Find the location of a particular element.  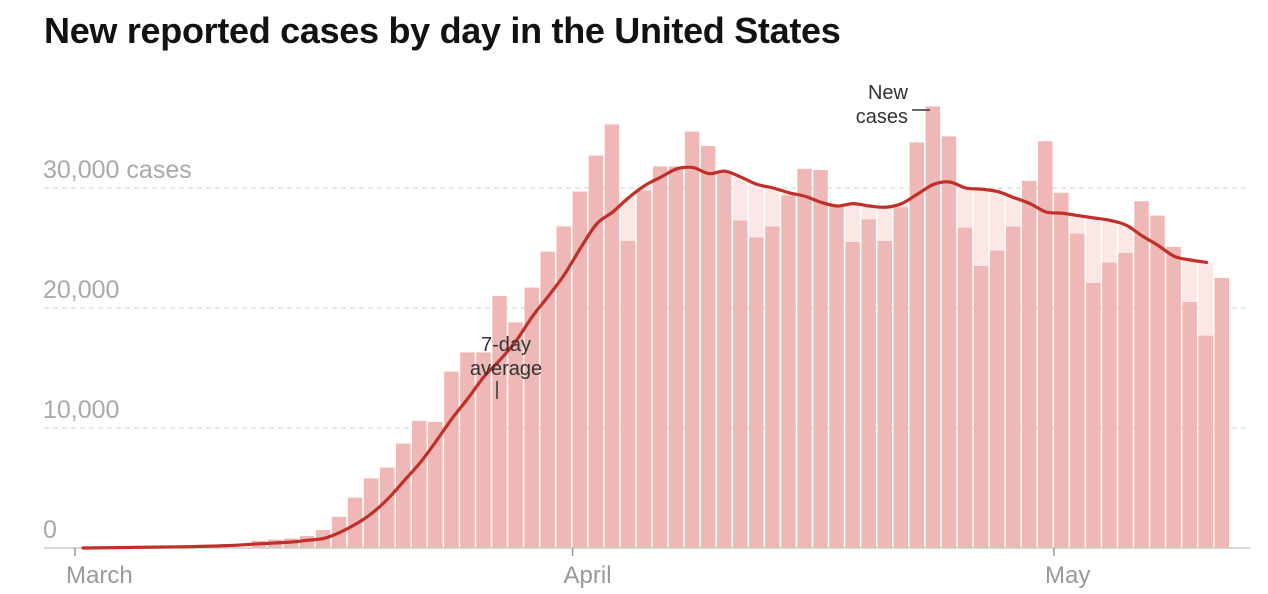

y-tick-label: 30,000 cases is located at coordinates (117, 170).